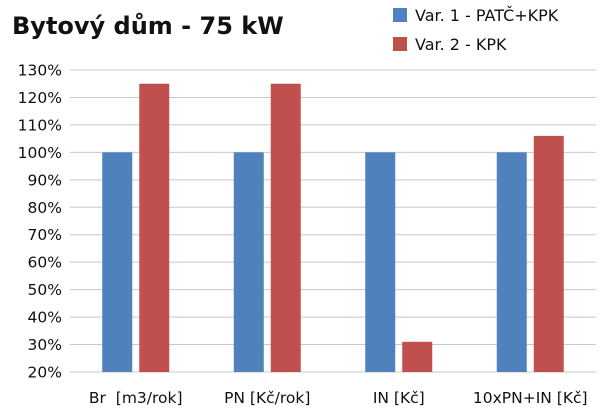  I want to click on y-tick-label: 90%, so click(45, 180).